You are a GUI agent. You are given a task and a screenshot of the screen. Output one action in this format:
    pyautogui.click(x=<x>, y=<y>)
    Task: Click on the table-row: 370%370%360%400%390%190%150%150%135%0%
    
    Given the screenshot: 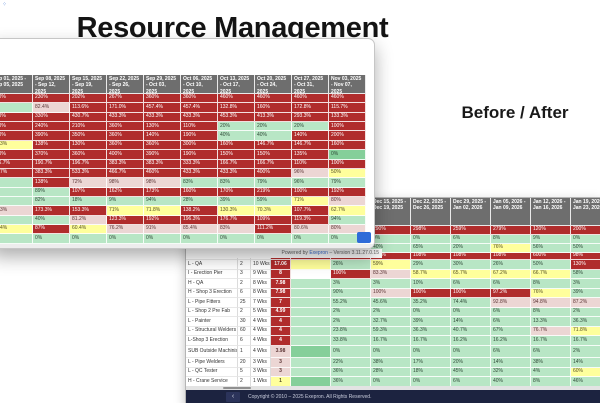 What is the action you would take?
    pyautogui.click(x=183, y=155)
    